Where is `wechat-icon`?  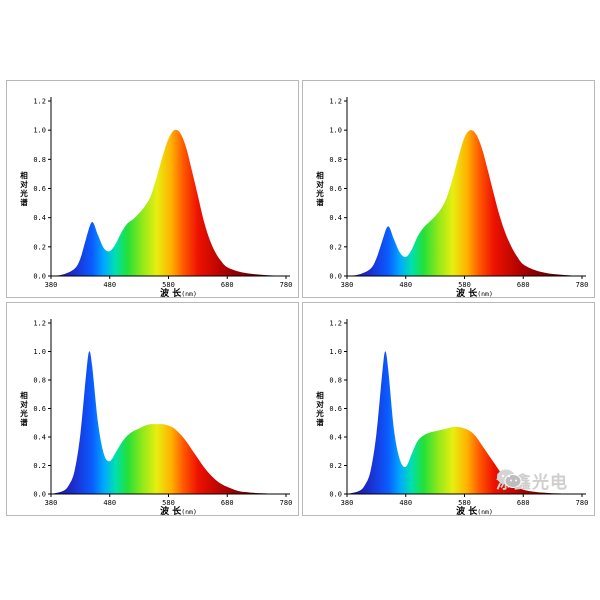
wechat-icon is located at coordinates (509, 478).